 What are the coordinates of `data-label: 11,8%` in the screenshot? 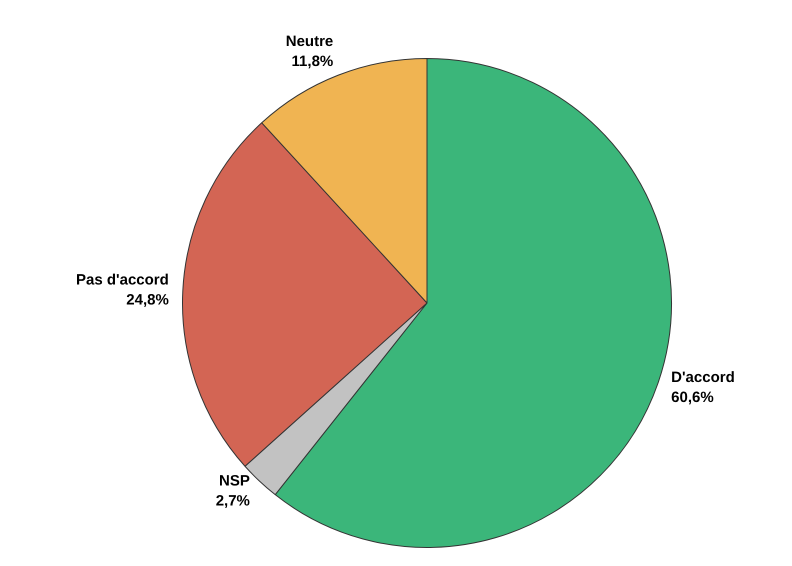 It's located at (313, 61).